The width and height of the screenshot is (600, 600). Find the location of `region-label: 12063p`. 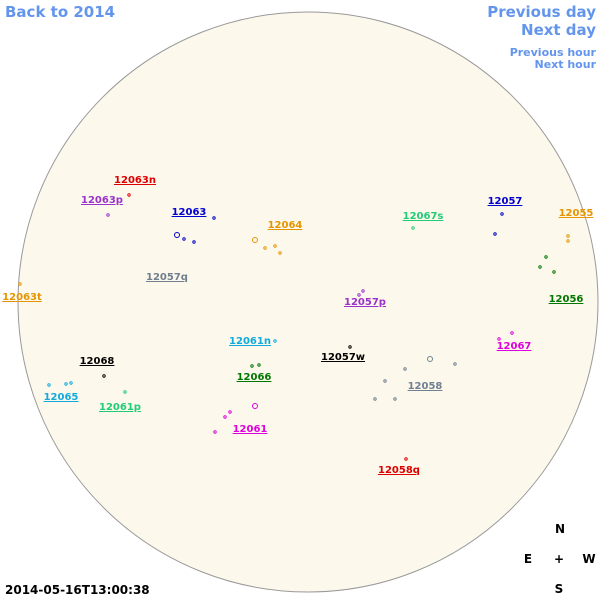

region-label: 12063p is located at coordinates (102, 200).